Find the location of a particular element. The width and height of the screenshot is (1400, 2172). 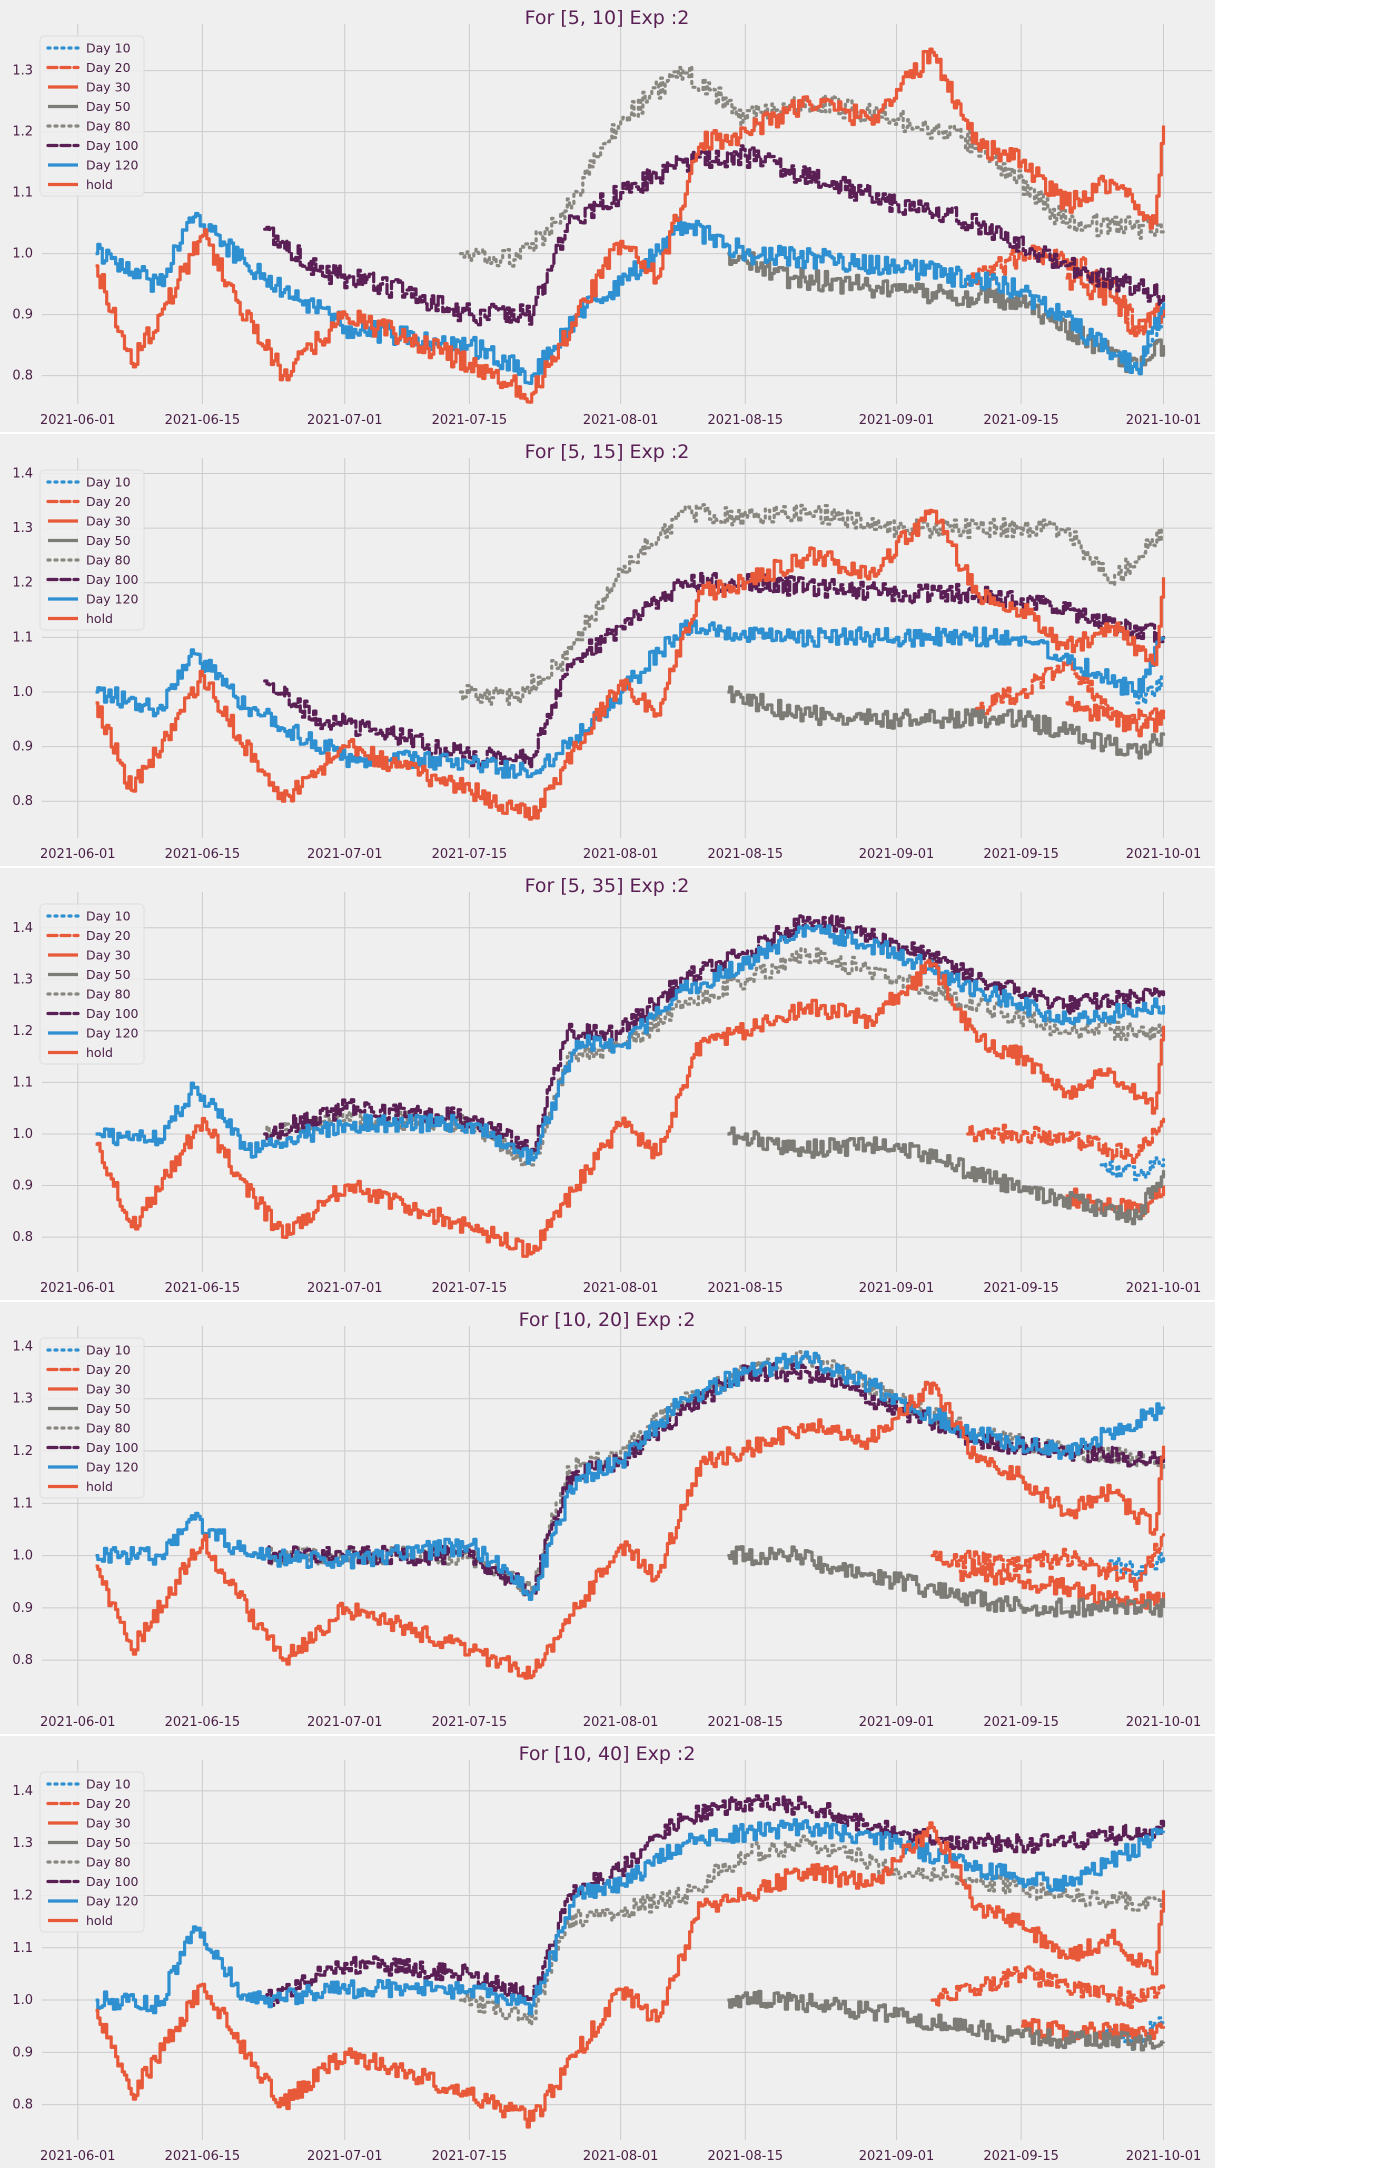

chart-title: For [5, 15] Exp :2 is located at coordinates (607, 452).